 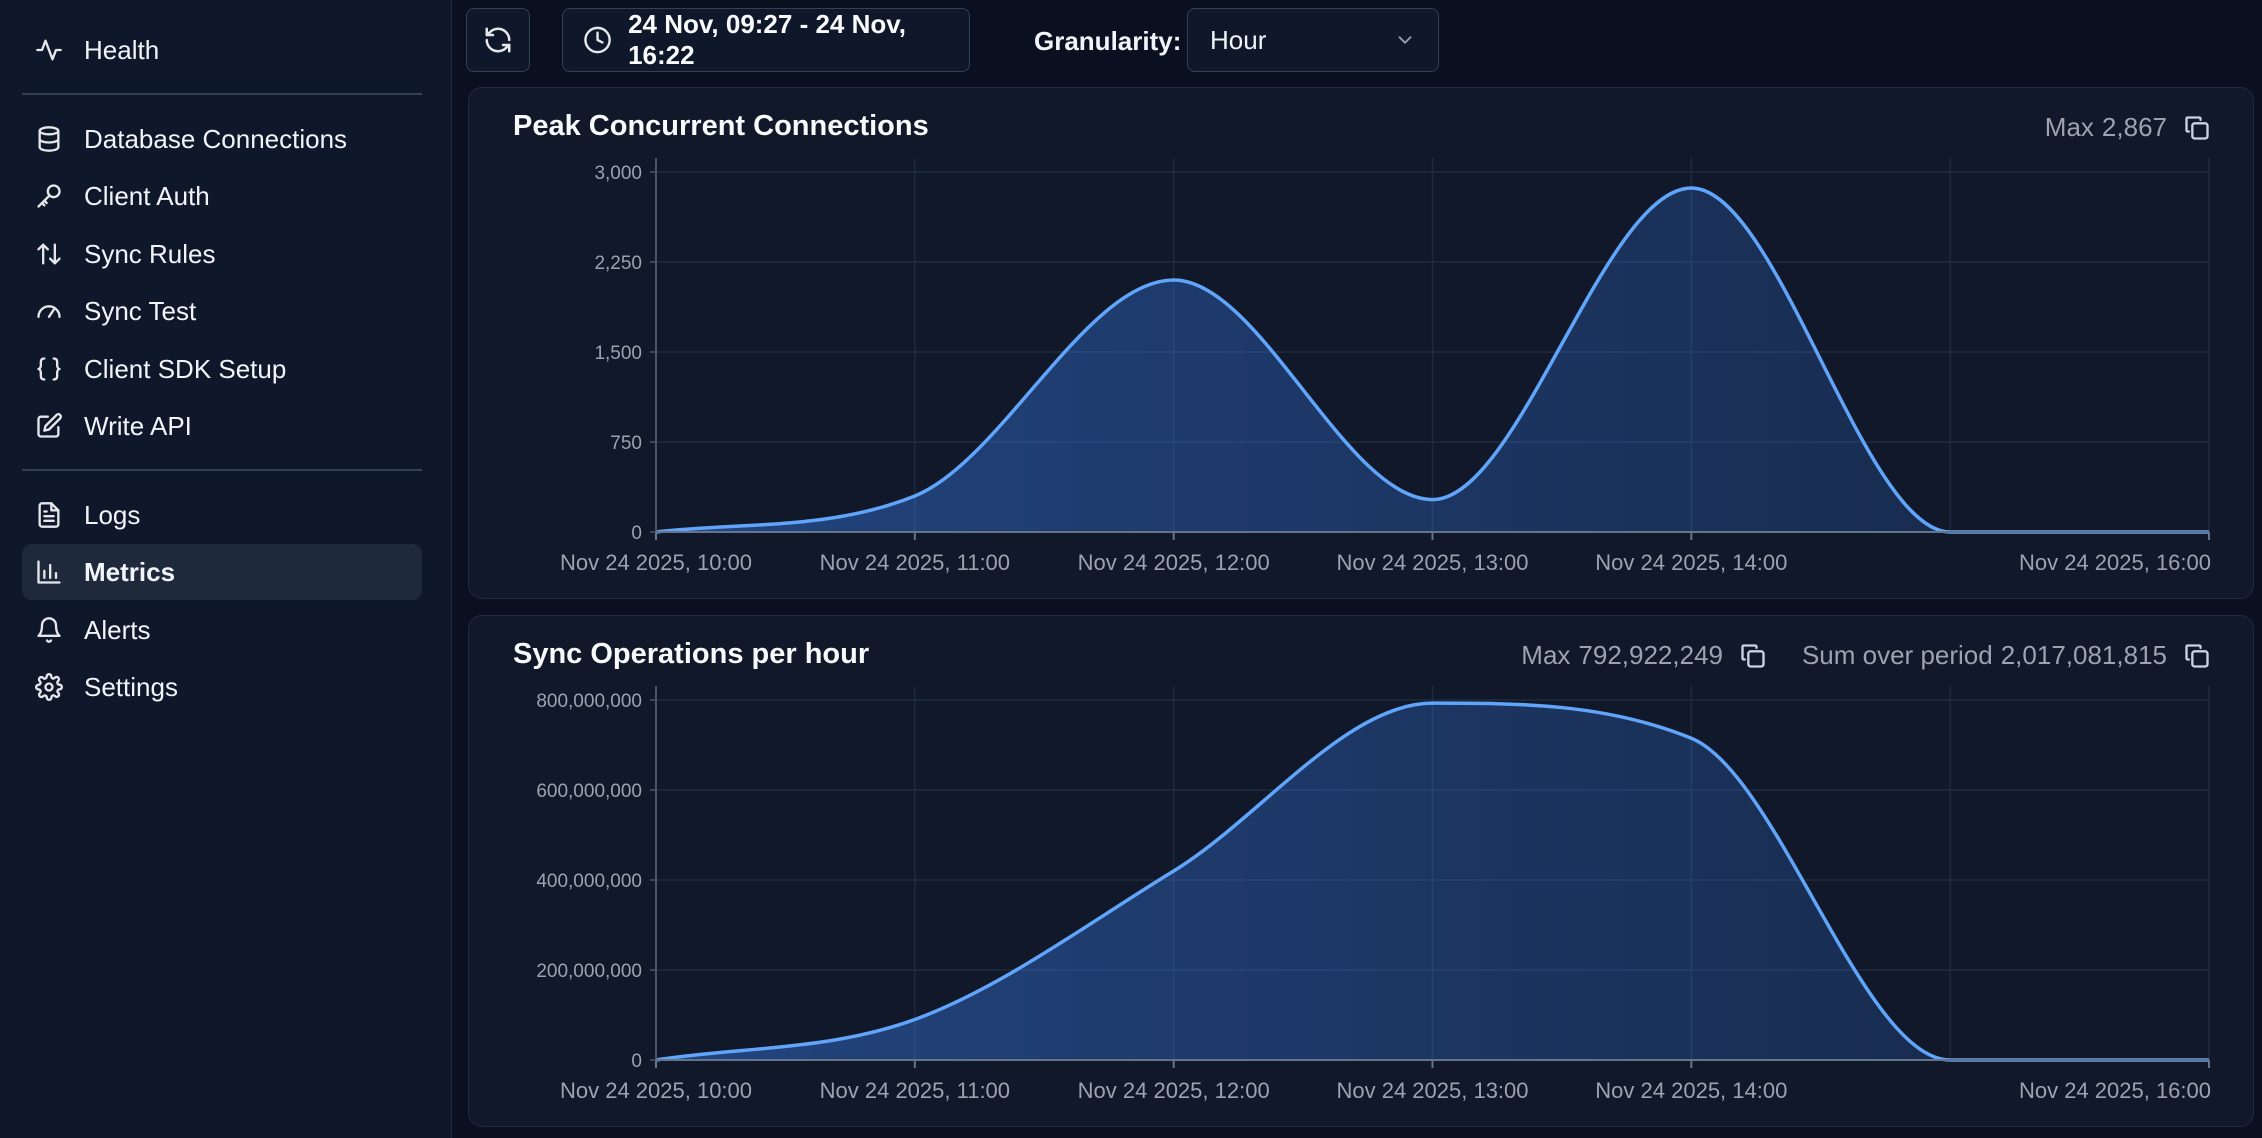 What do you see at coordinates (222, 196) in the screenshot?
I see `sidebar-item-client-auth: Client Auth` at bounding box center [222, 196].